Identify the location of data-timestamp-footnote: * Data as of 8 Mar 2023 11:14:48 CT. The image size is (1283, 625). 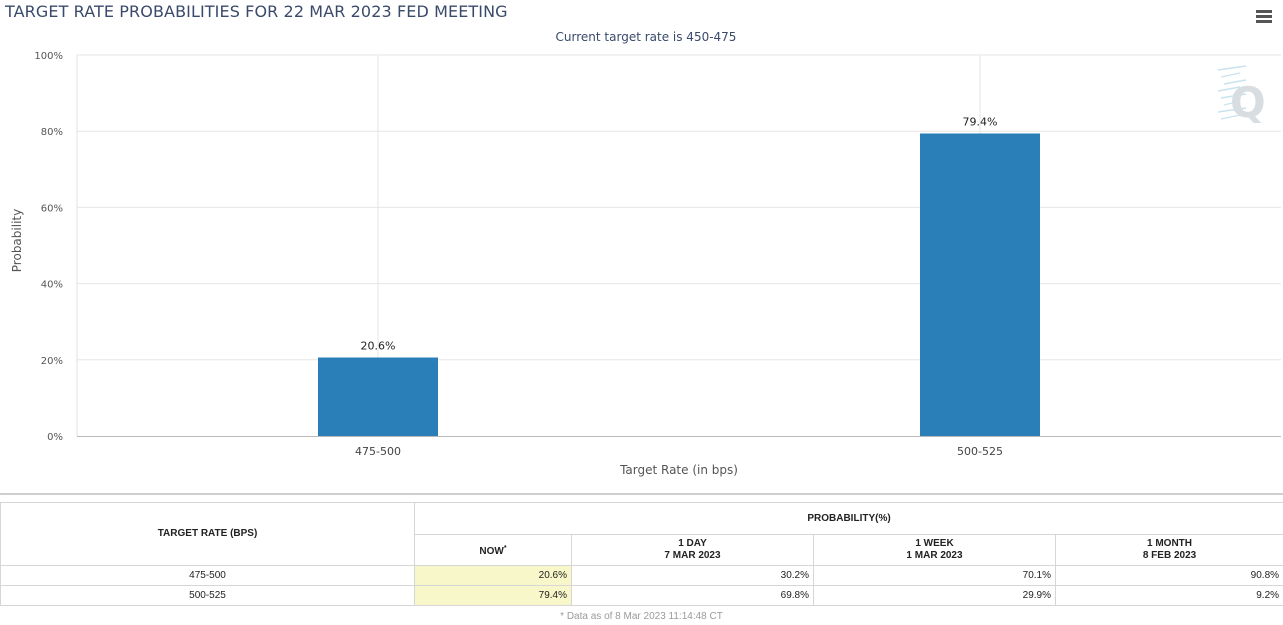
(641, 616).